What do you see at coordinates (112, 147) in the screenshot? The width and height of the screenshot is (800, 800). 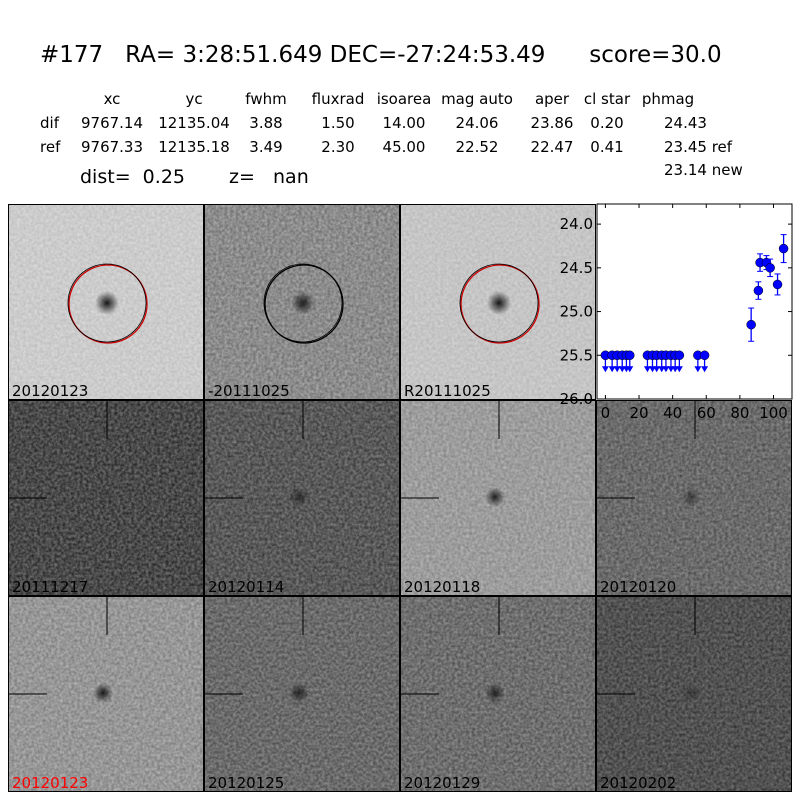 I see `table-cell: 9767.33` at bounding box center [112, 147].